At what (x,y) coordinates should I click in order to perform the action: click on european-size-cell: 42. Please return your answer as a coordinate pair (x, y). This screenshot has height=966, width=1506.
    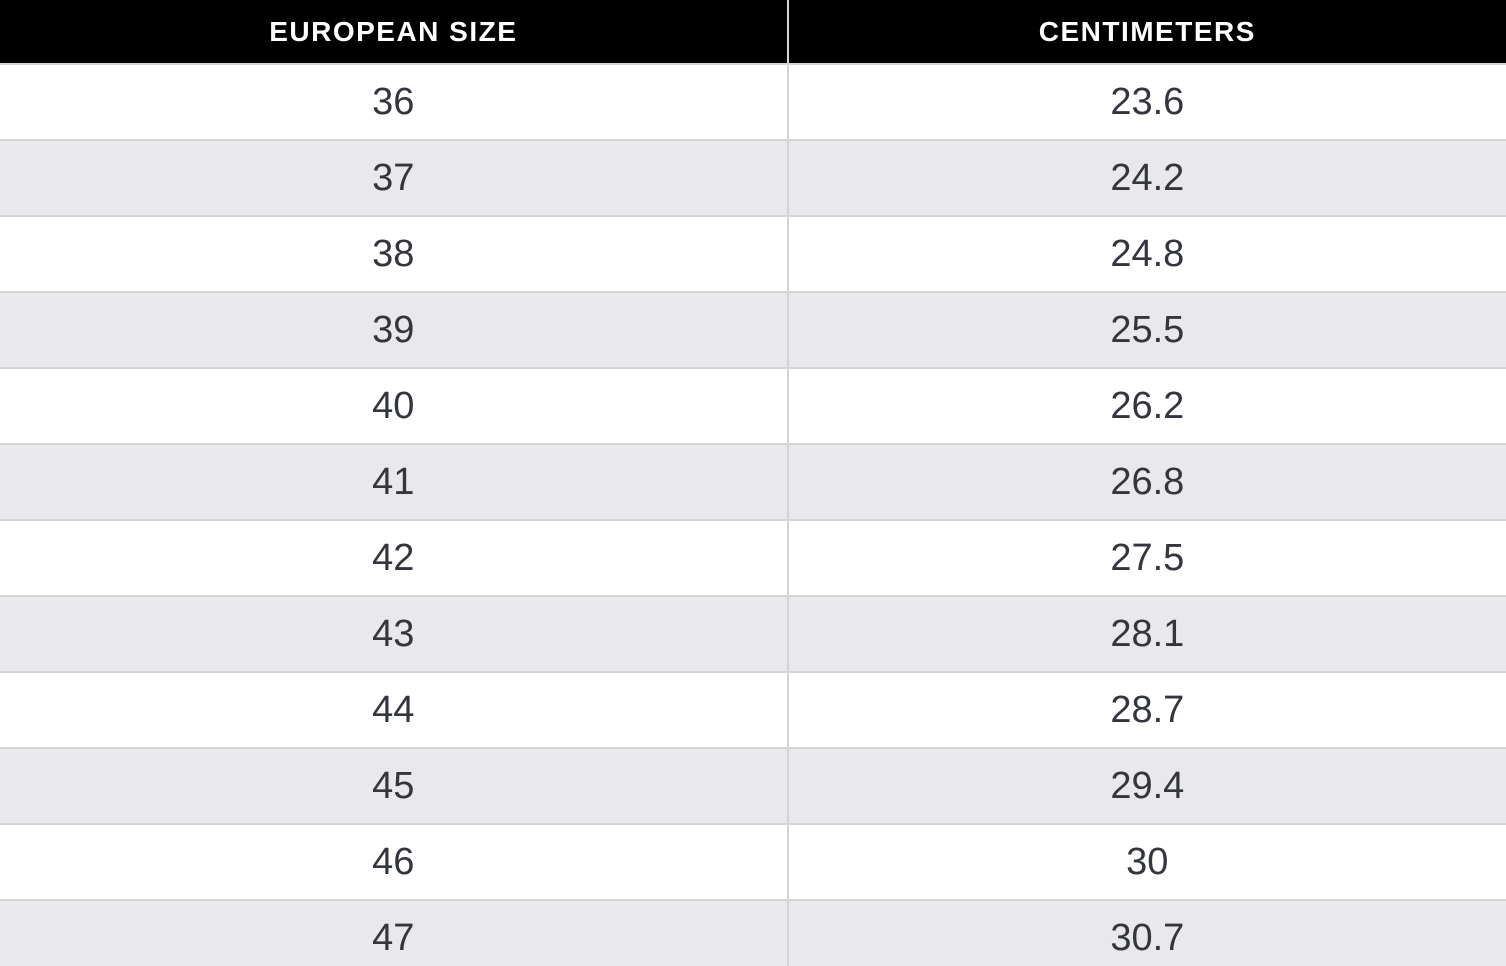
    Looking at the image, I should click on (394, 558).